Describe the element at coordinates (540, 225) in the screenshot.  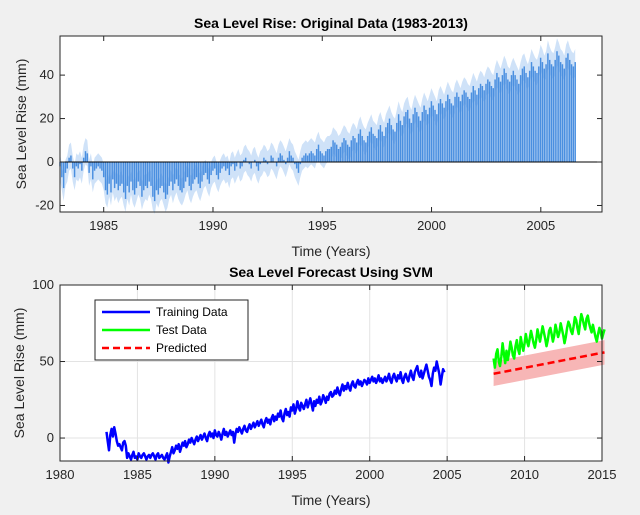
I see `x-tick-label: 2005` at that location.